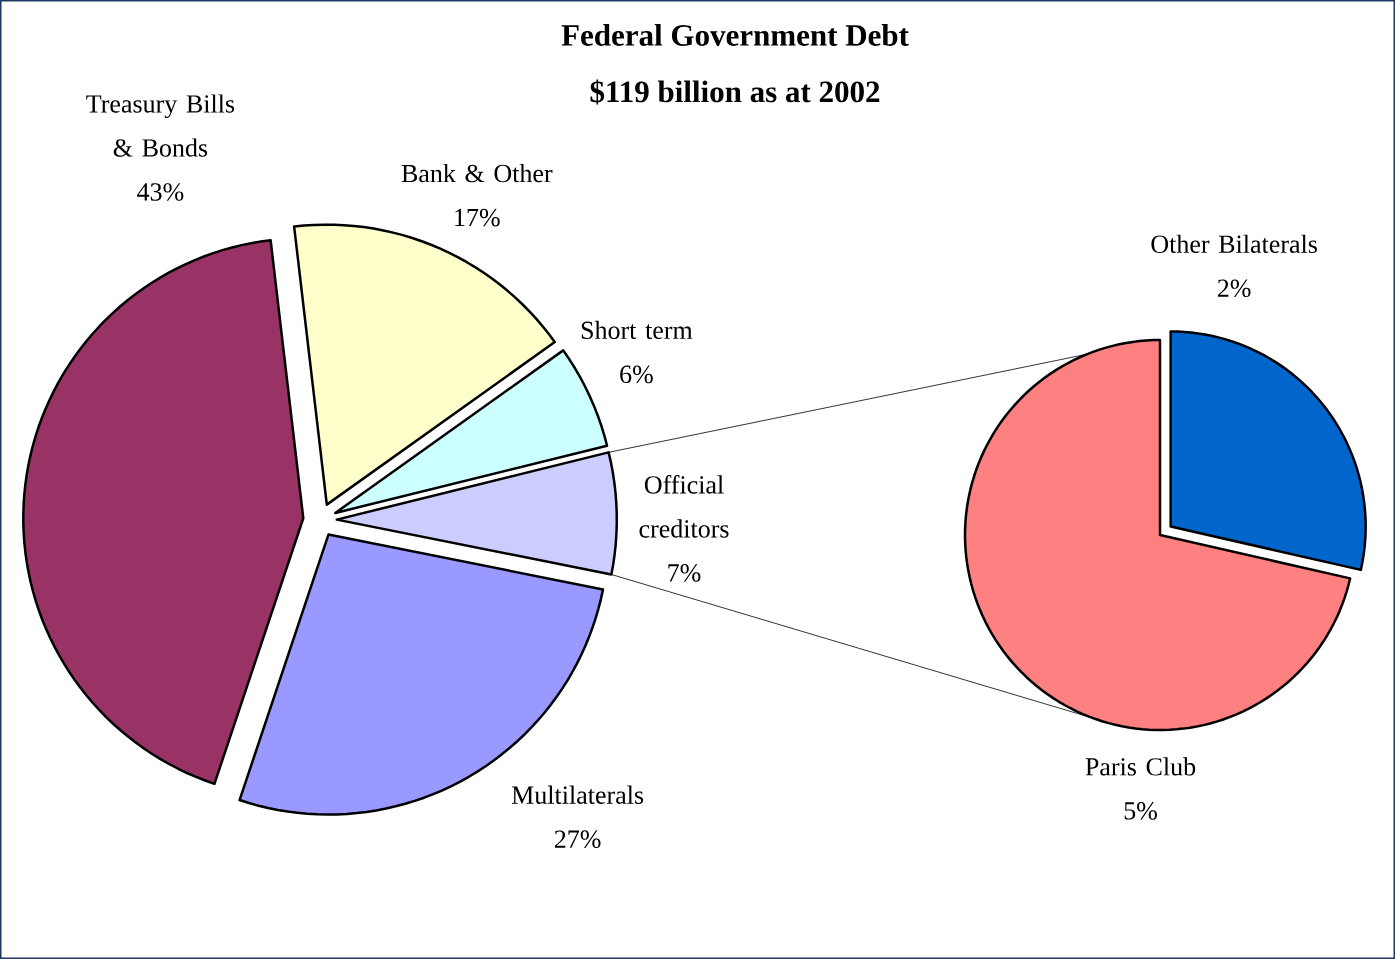  What do you see at coordinates (477, 173) in the screenshot?
I see `slice-label: Bank & Other` at bounding box center [477, 173].